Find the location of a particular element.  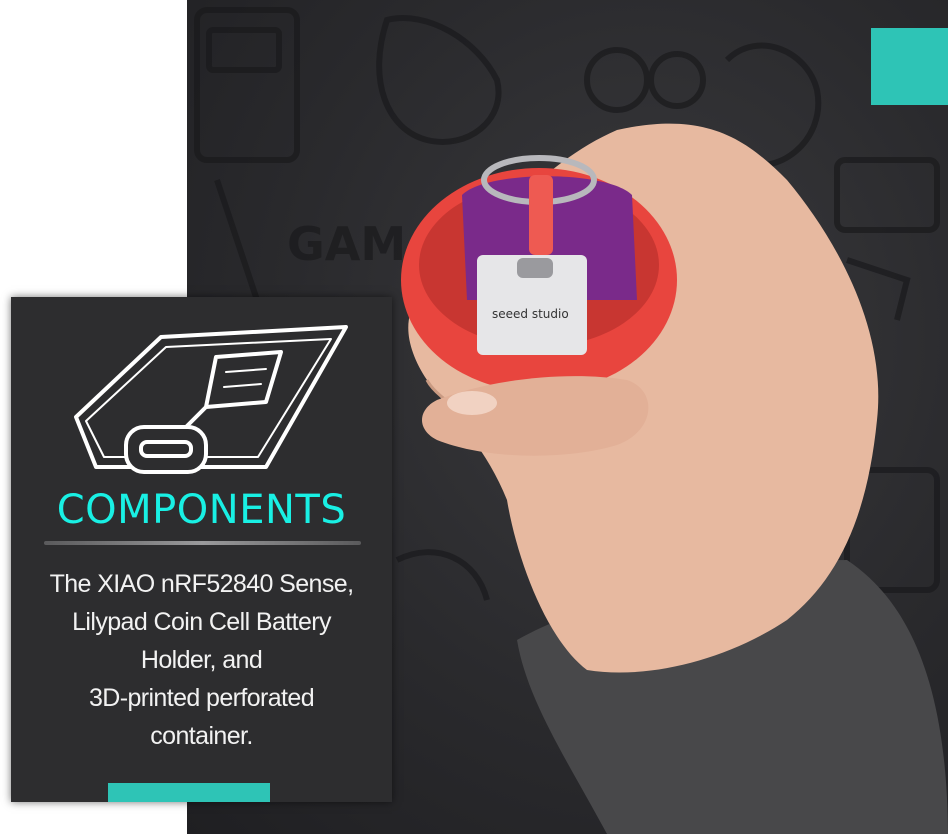

card-accent-bar is located at coordinates (189, 792).